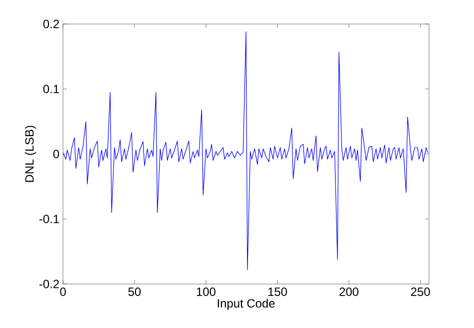 The image size is (474, 328). Describe the element at coordinates (134, 292) in the screenshot. I see `x-tick-label: 50` at that location.